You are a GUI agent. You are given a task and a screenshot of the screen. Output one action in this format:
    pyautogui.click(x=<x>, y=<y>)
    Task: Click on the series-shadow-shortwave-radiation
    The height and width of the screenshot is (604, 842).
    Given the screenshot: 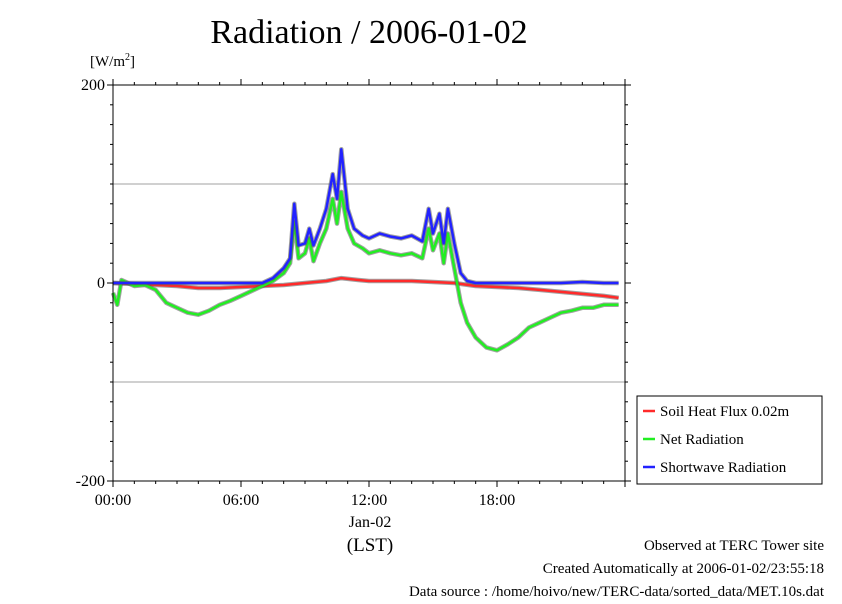 What is the action you would take?
    pyautogui.click(x=366, y=216)
    